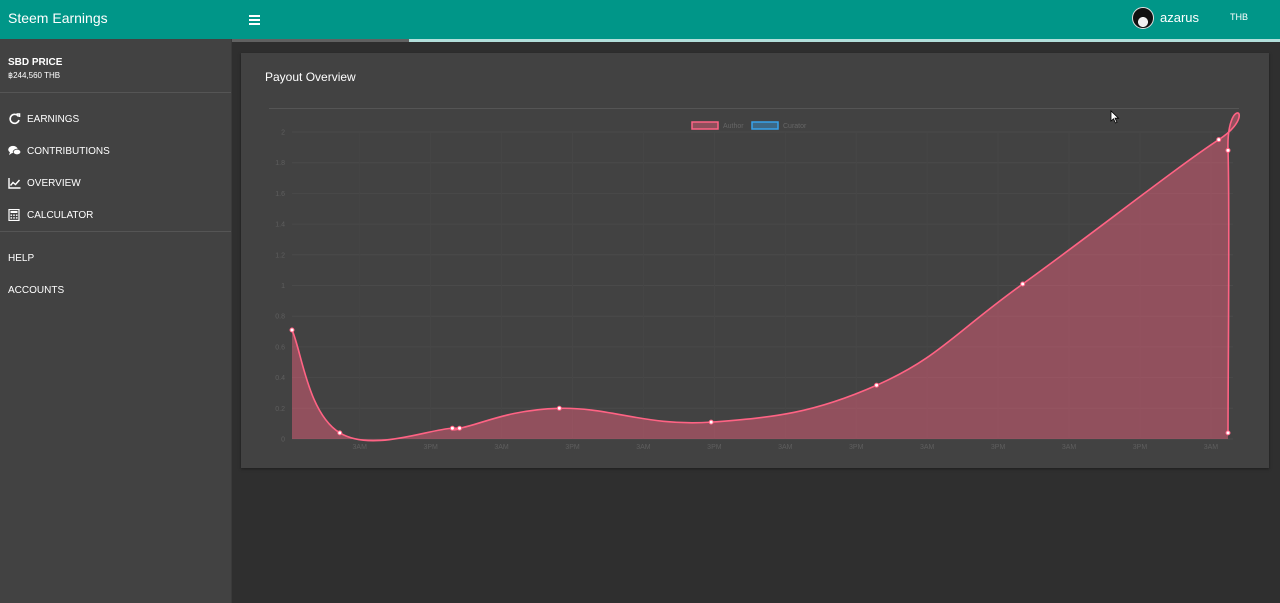  What do you see at coordinates (280, 163) in the screenshot?
I see `y-tick-label: 1.8` at bounding box center [280, 163].